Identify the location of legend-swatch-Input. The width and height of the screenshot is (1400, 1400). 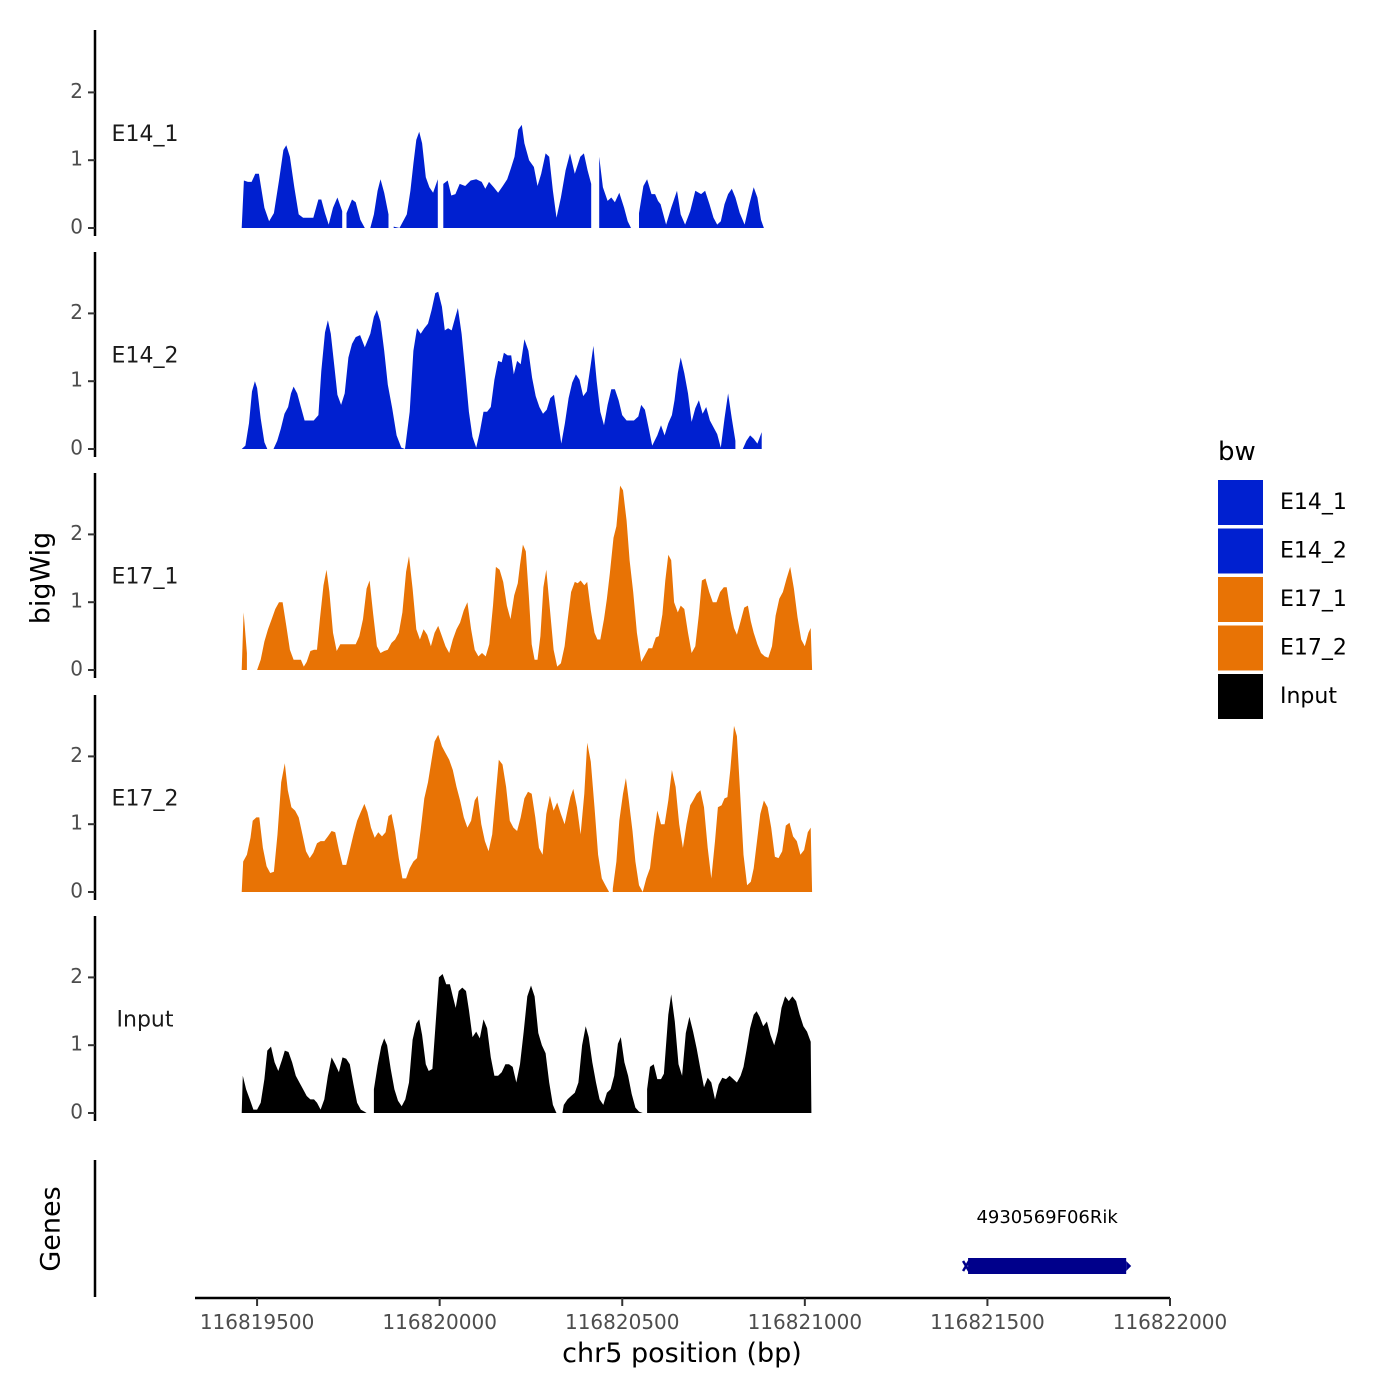
(1240, 696).